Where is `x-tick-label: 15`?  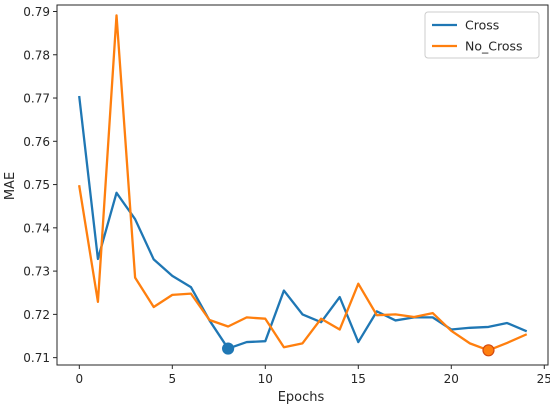
x-tick-label: 15 is located at coordinates (358, 379).